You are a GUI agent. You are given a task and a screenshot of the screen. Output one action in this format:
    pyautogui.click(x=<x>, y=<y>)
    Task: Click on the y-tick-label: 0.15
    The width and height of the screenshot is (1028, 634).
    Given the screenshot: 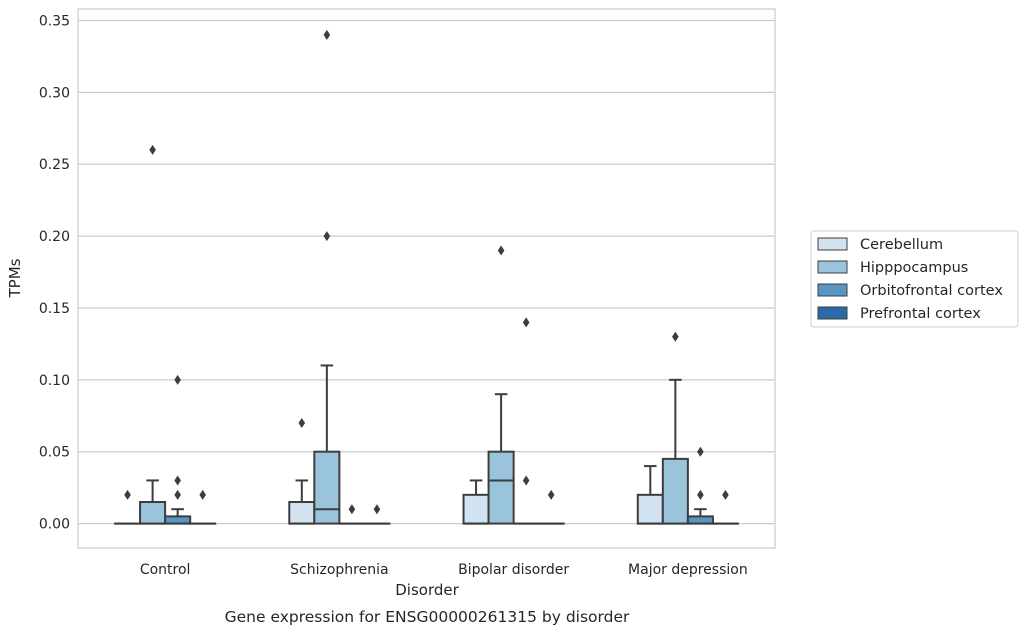 What is the action you would take?
    pyautogui.click(x=54, y=309)
    